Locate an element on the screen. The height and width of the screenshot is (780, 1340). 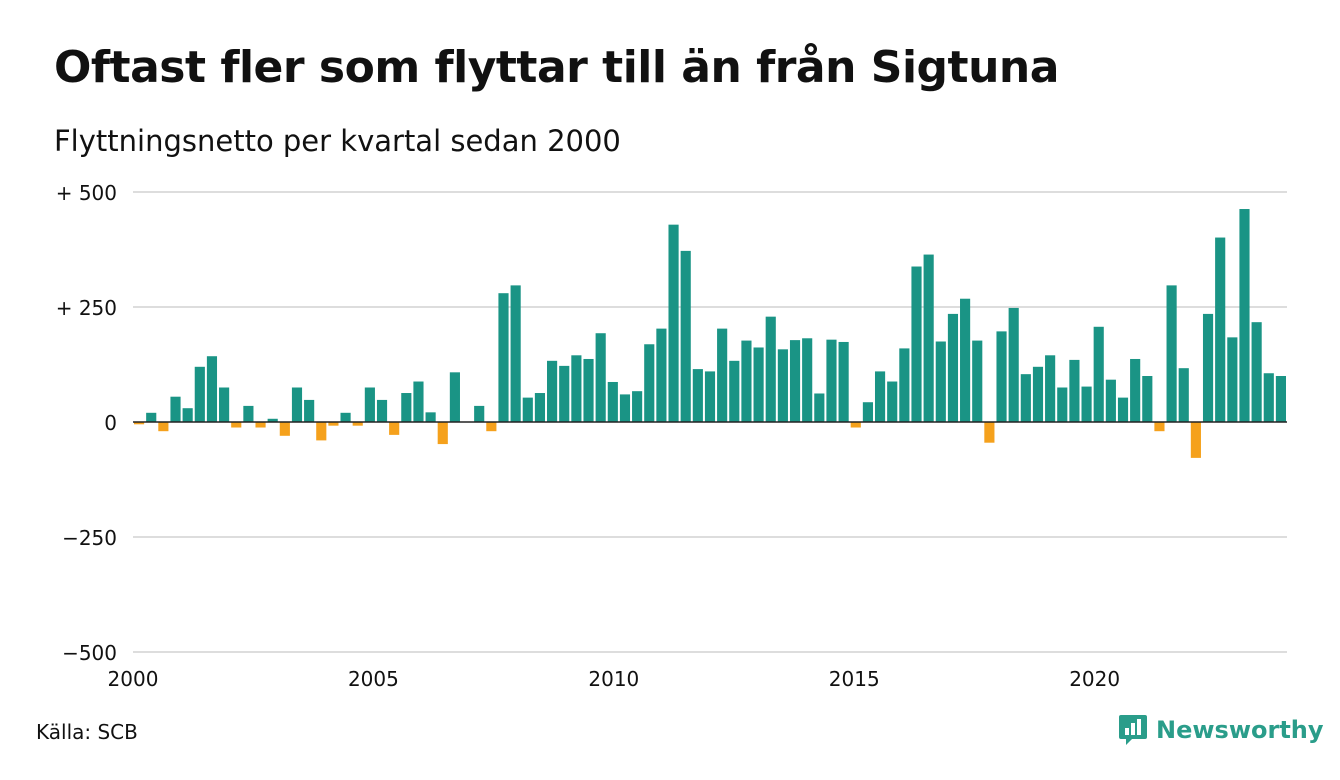
chart-subtitle: Flyttningsnetto per kvartal sedan 2000 is located at coordinates (337, 141).